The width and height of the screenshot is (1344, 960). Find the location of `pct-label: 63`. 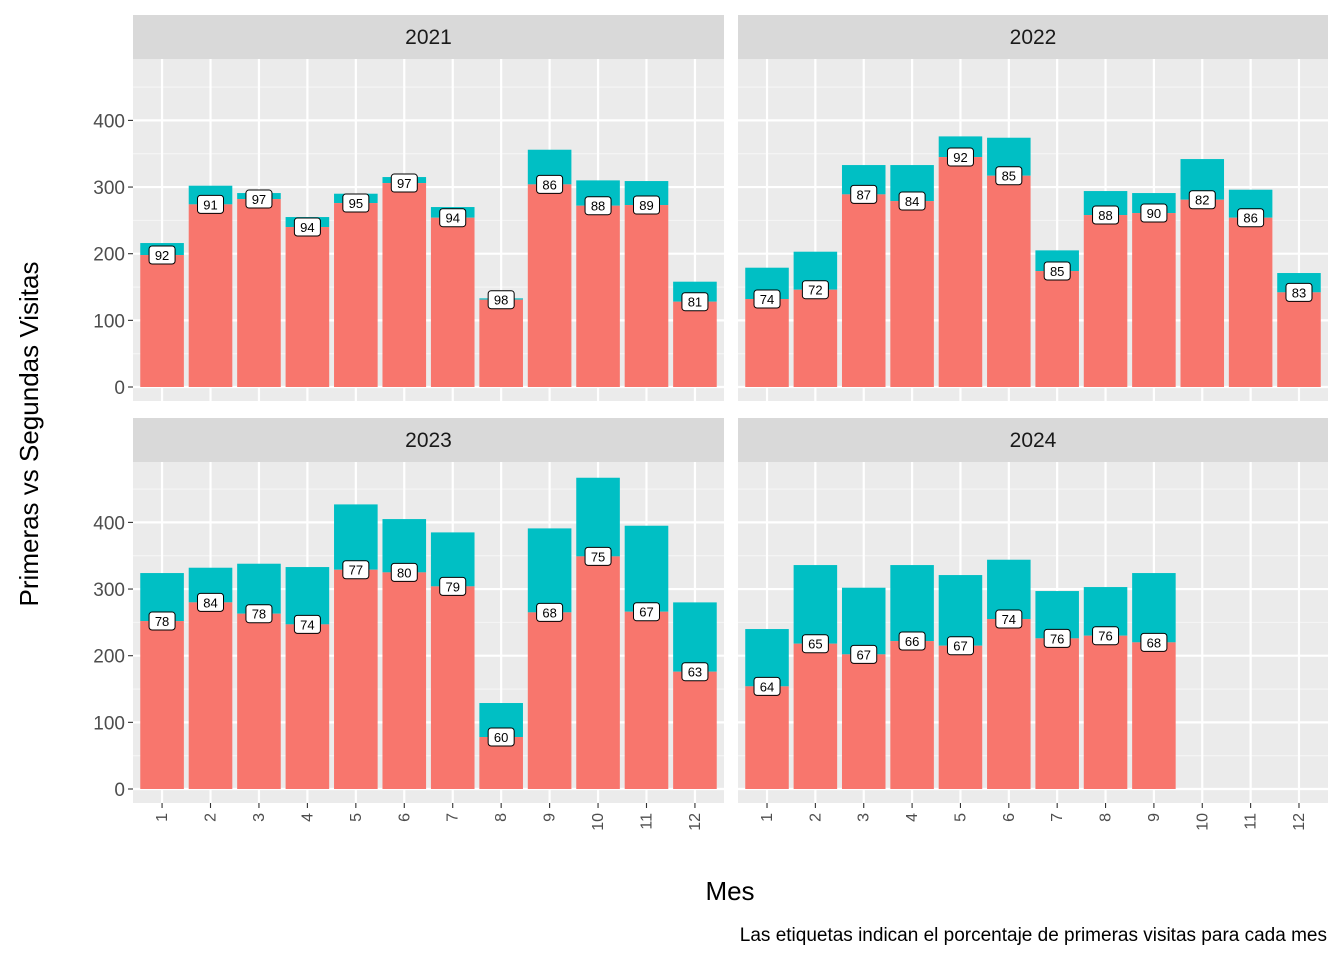

pct-label: 63 is located at coordinates (695, 672).